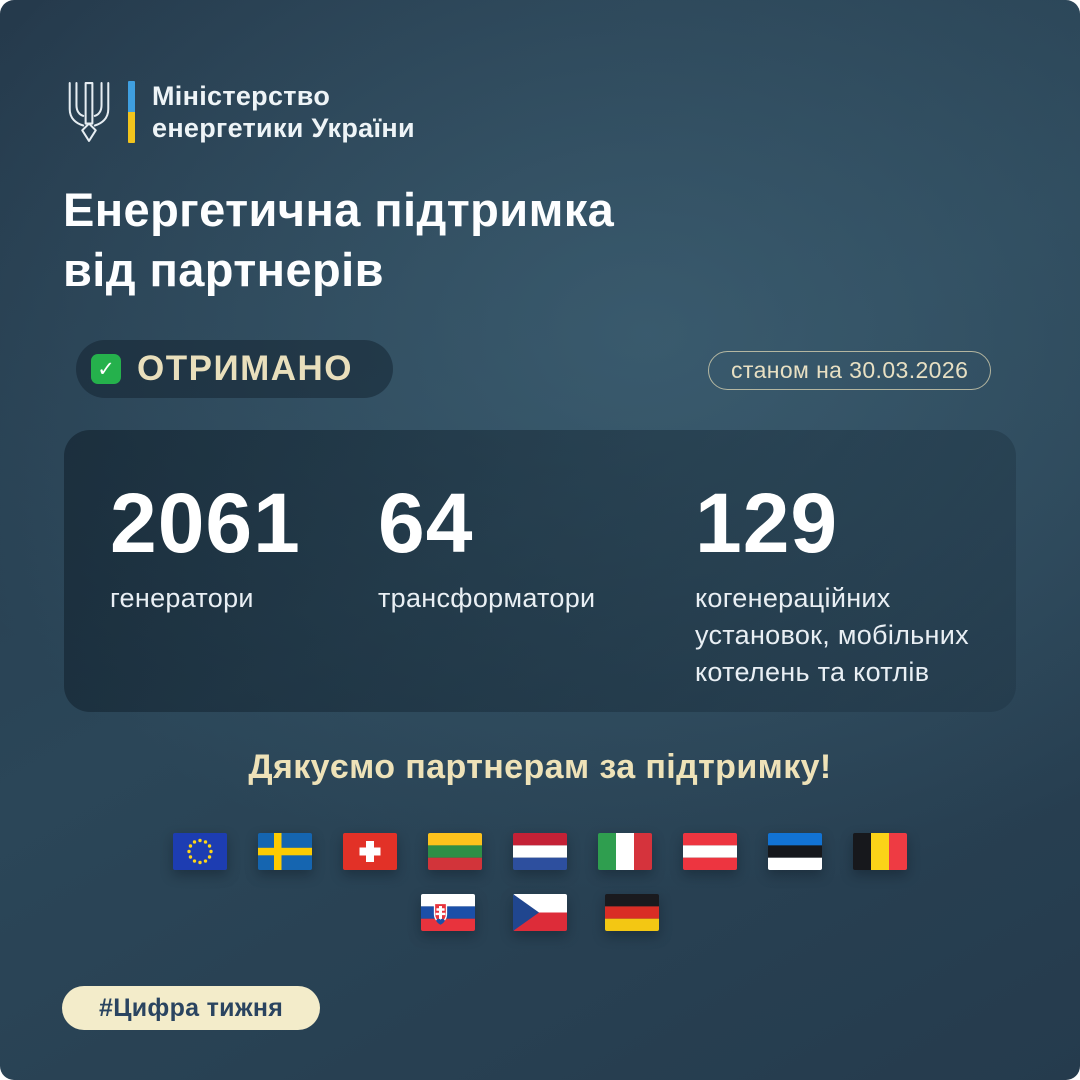 This screenshot has width=1080, height=1080. What do you see at coordinates (245, 368) in the screenshot?
I see `status-badge-label: ОТРИМАНО` at bounding box center [245, 368].